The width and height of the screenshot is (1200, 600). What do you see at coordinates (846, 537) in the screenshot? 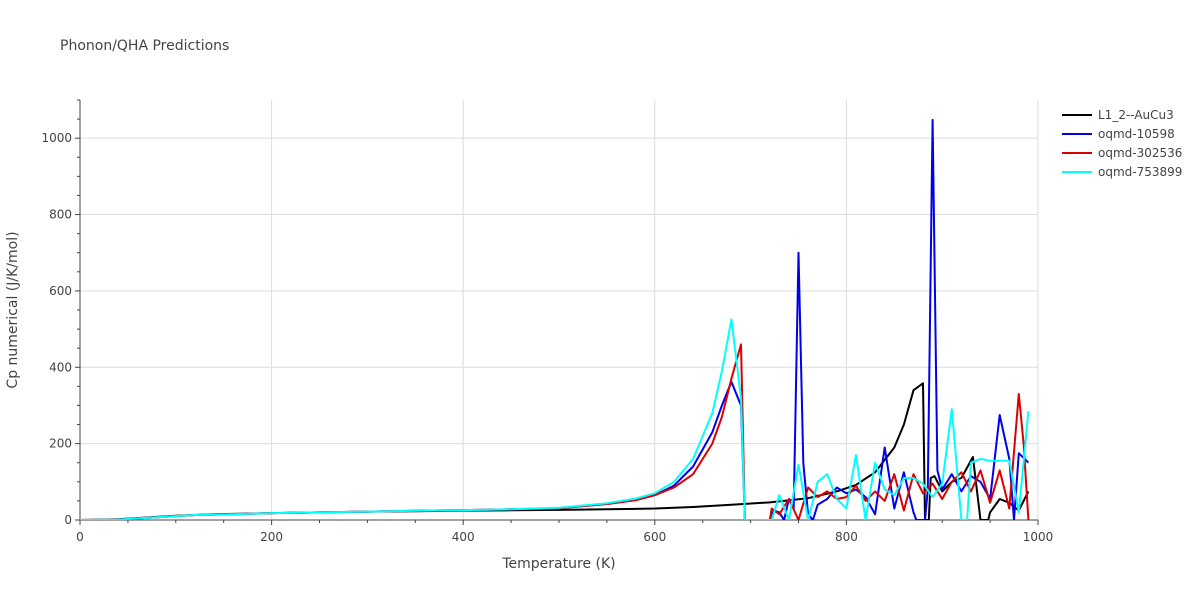
I see `x-tick-label: 800` at bounding box center [846, 537].